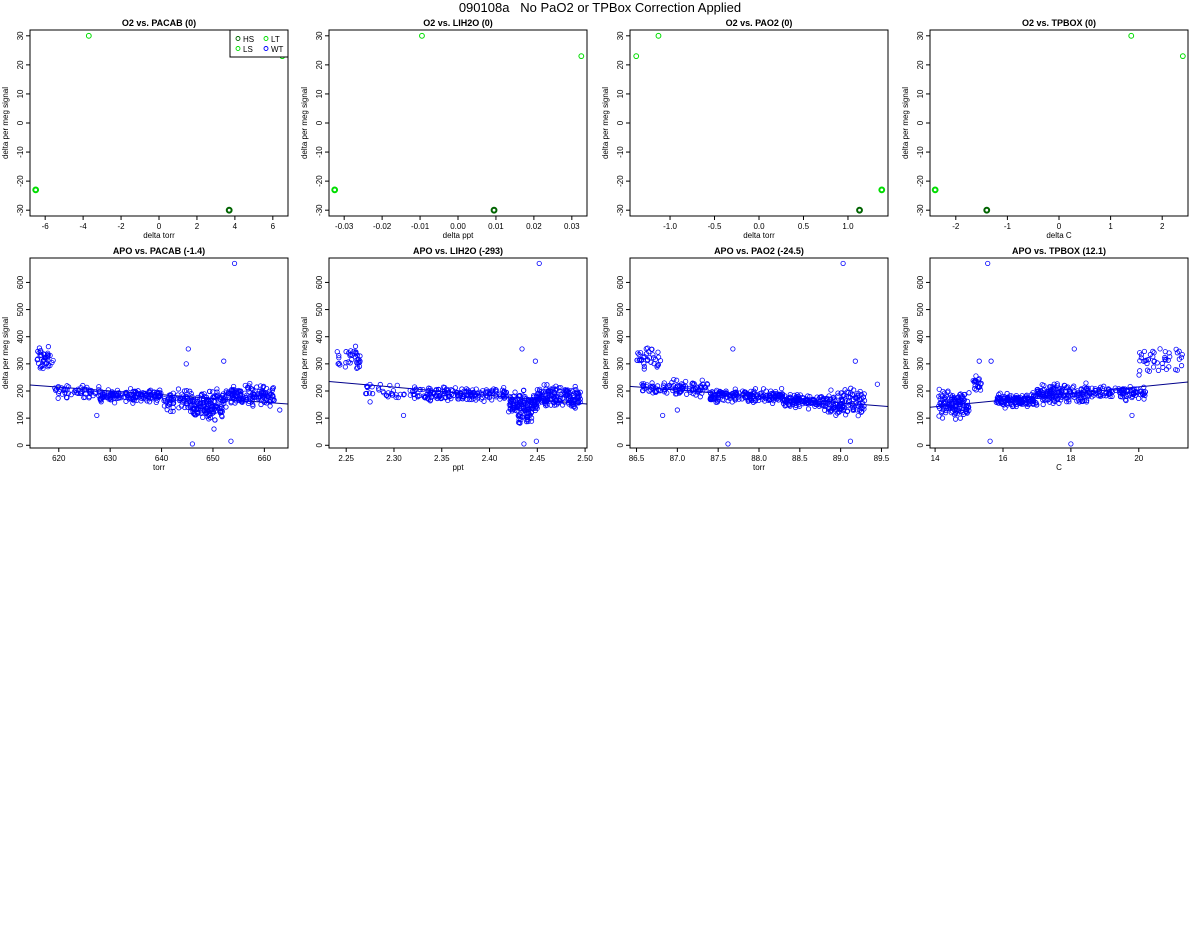 The width and height of the screenshot is (1200, 950). What do you see at coordinates (319, 152) in the screenshot?
I see `y-tick-label: -10` at bounding box center [319, 152].